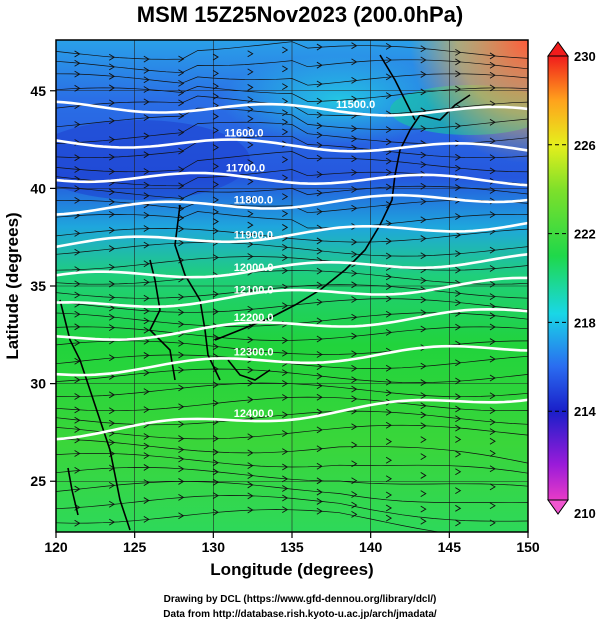 This screenshot has width=599, height=625. What do you see at coordinates (38, 286) in the screenshot?
I see `y-tick-label: 35` at bounding box center [38, 286].